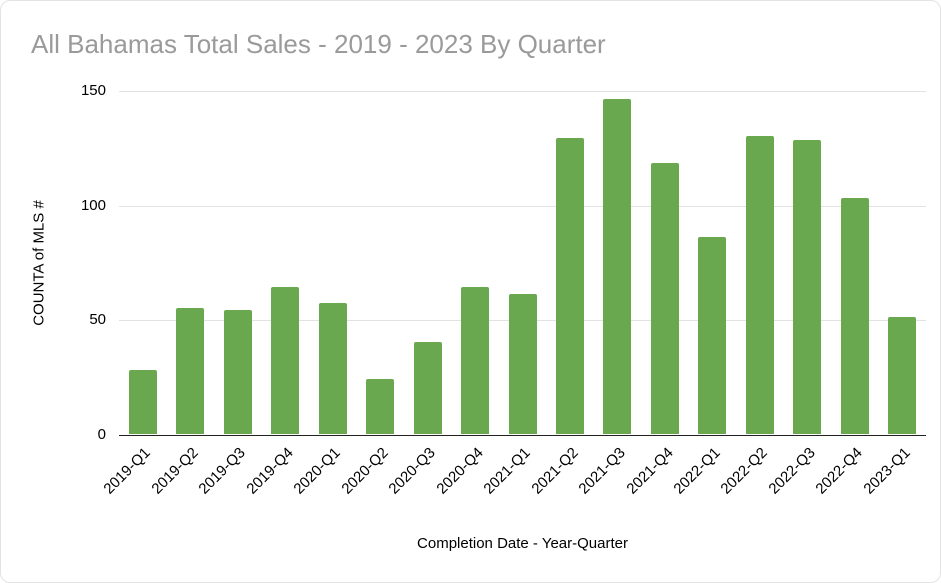 This screenshot has height=583, width=941. What do you see at coordinates (522, 543) in the screenshot?
I see `x-axis-label: Completion Date - Year-Quarter` at bounding box center [522, 543].